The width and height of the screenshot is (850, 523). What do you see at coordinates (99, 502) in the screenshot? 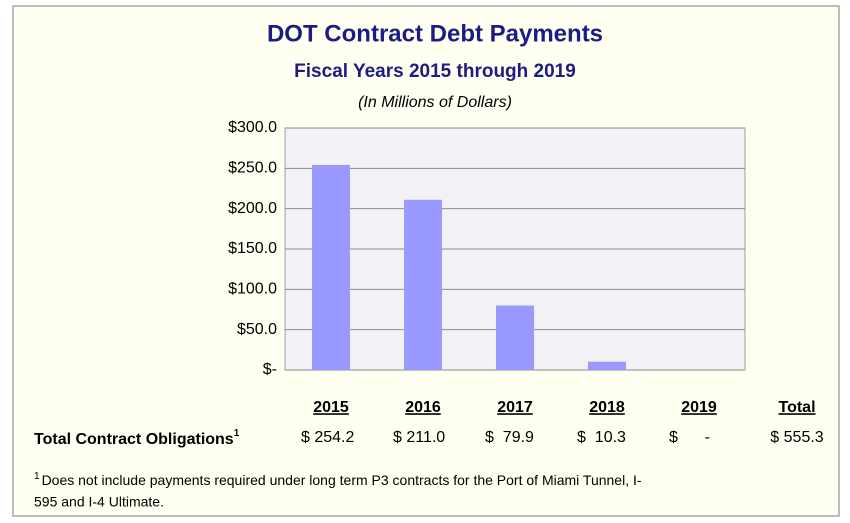
I see `footnote-line: 595 and I-4 Ultimate.` at bounding box center [99, 502].